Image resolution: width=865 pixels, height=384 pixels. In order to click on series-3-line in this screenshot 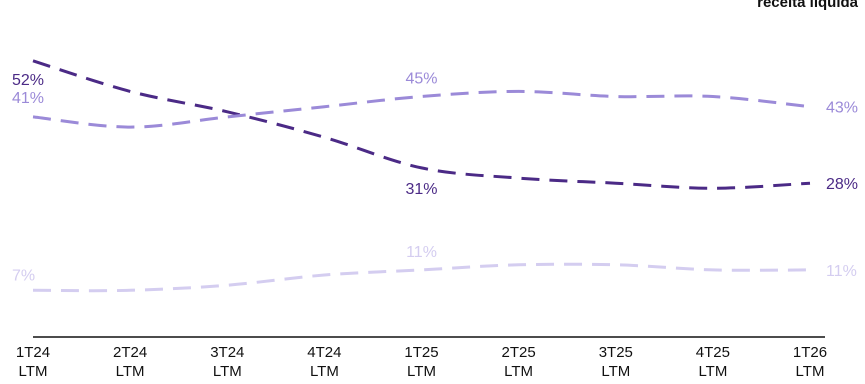, I will do `click(421, 277)`.